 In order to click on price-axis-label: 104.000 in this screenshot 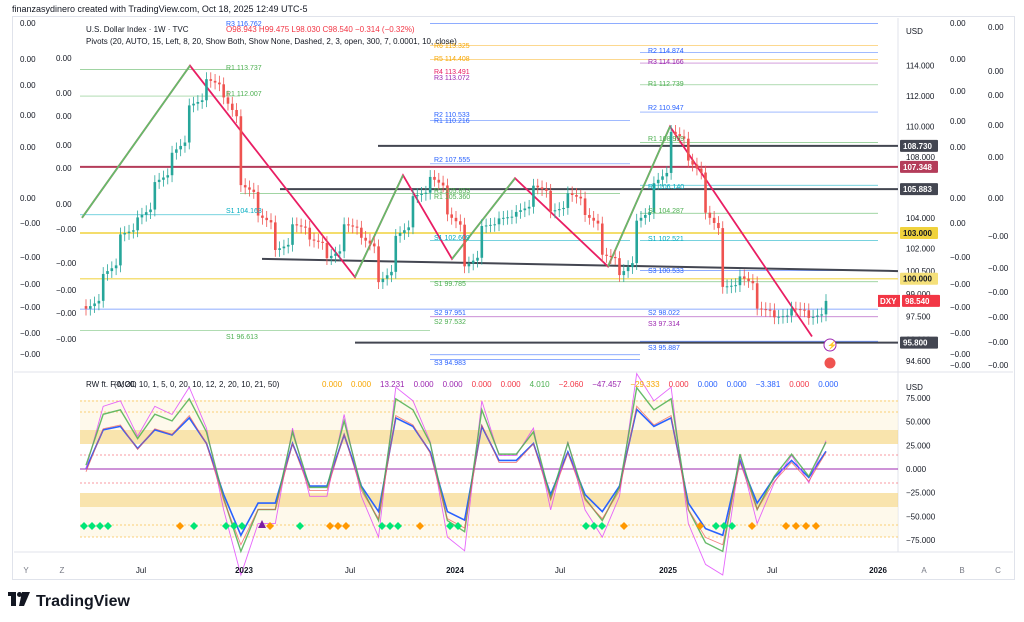, I will do `click(920, 218)`.